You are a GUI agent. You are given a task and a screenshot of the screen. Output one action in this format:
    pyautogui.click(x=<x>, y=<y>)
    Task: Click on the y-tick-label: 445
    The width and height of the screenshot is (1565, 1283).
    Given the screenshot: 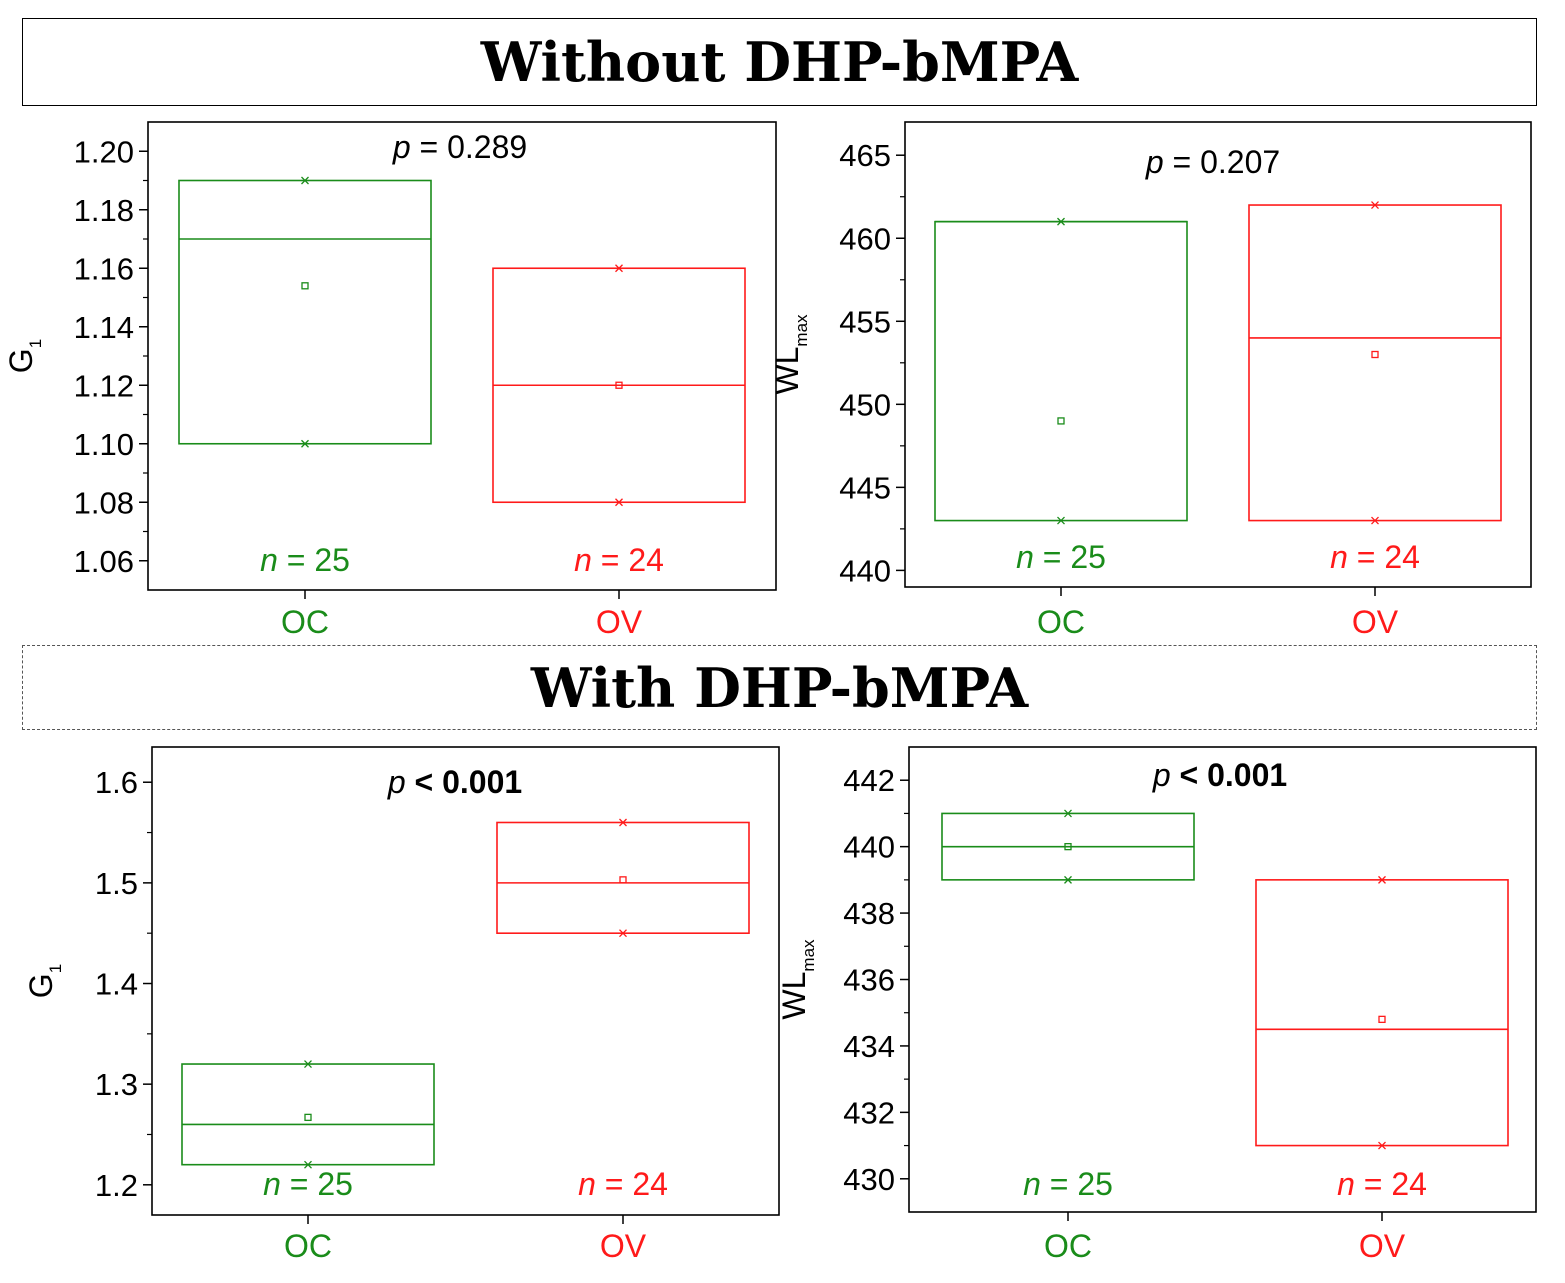 What is the action you would take?
    pyautogui.click(x=865, y=487)
    